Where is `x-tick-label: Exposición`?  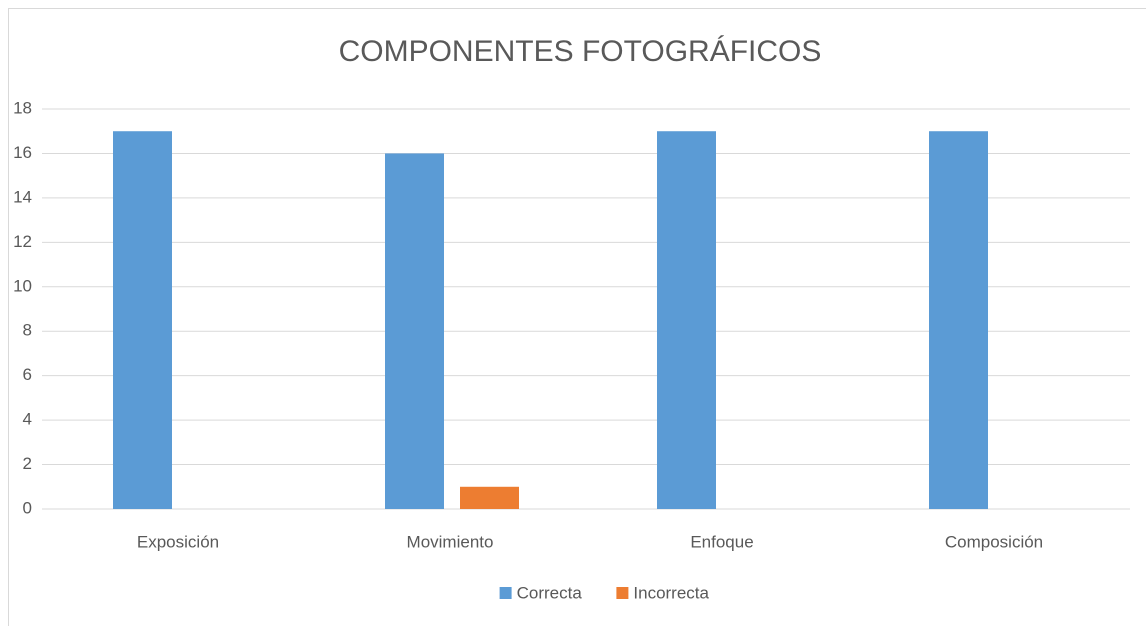 x-tick-label: Exposición is located at coordinates (178, 541).